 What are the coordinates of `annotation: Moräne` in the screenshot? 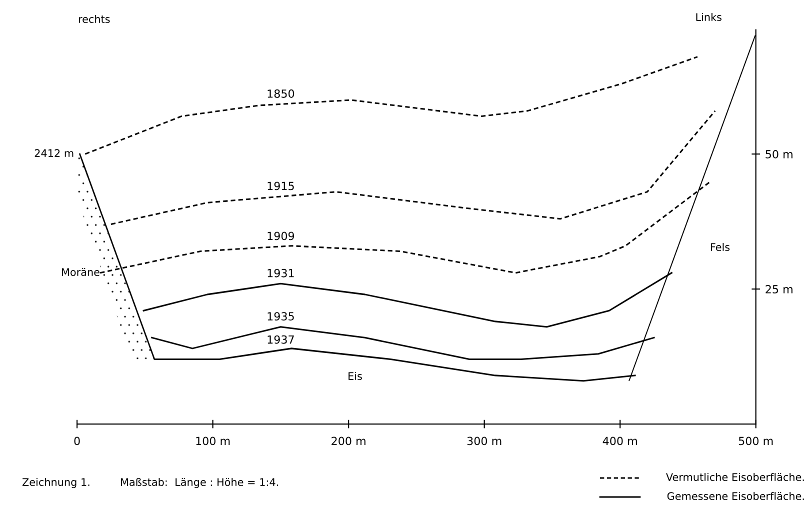 It's located at (81, 272).